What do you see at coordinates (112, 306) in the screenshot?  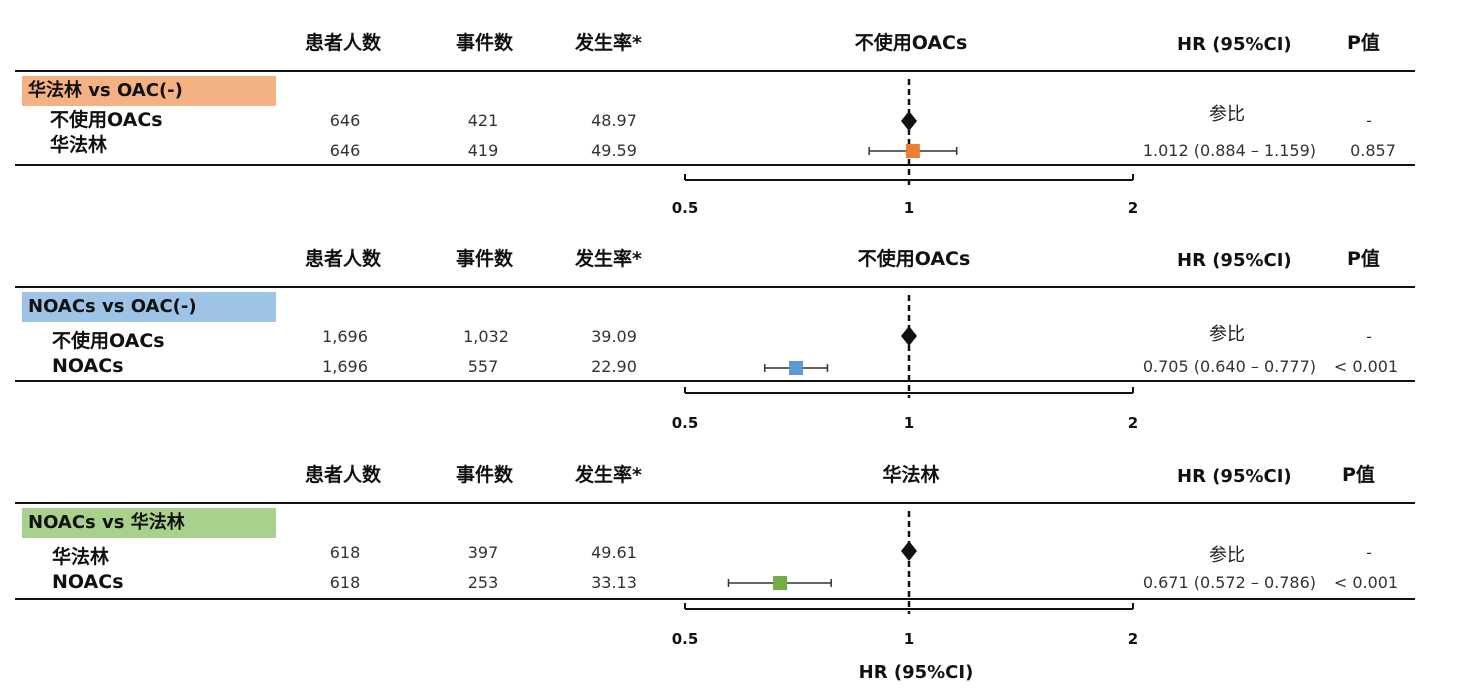 I see `comparison-label: NOACs vs OAC(-)` at bounding box center [112, 306].